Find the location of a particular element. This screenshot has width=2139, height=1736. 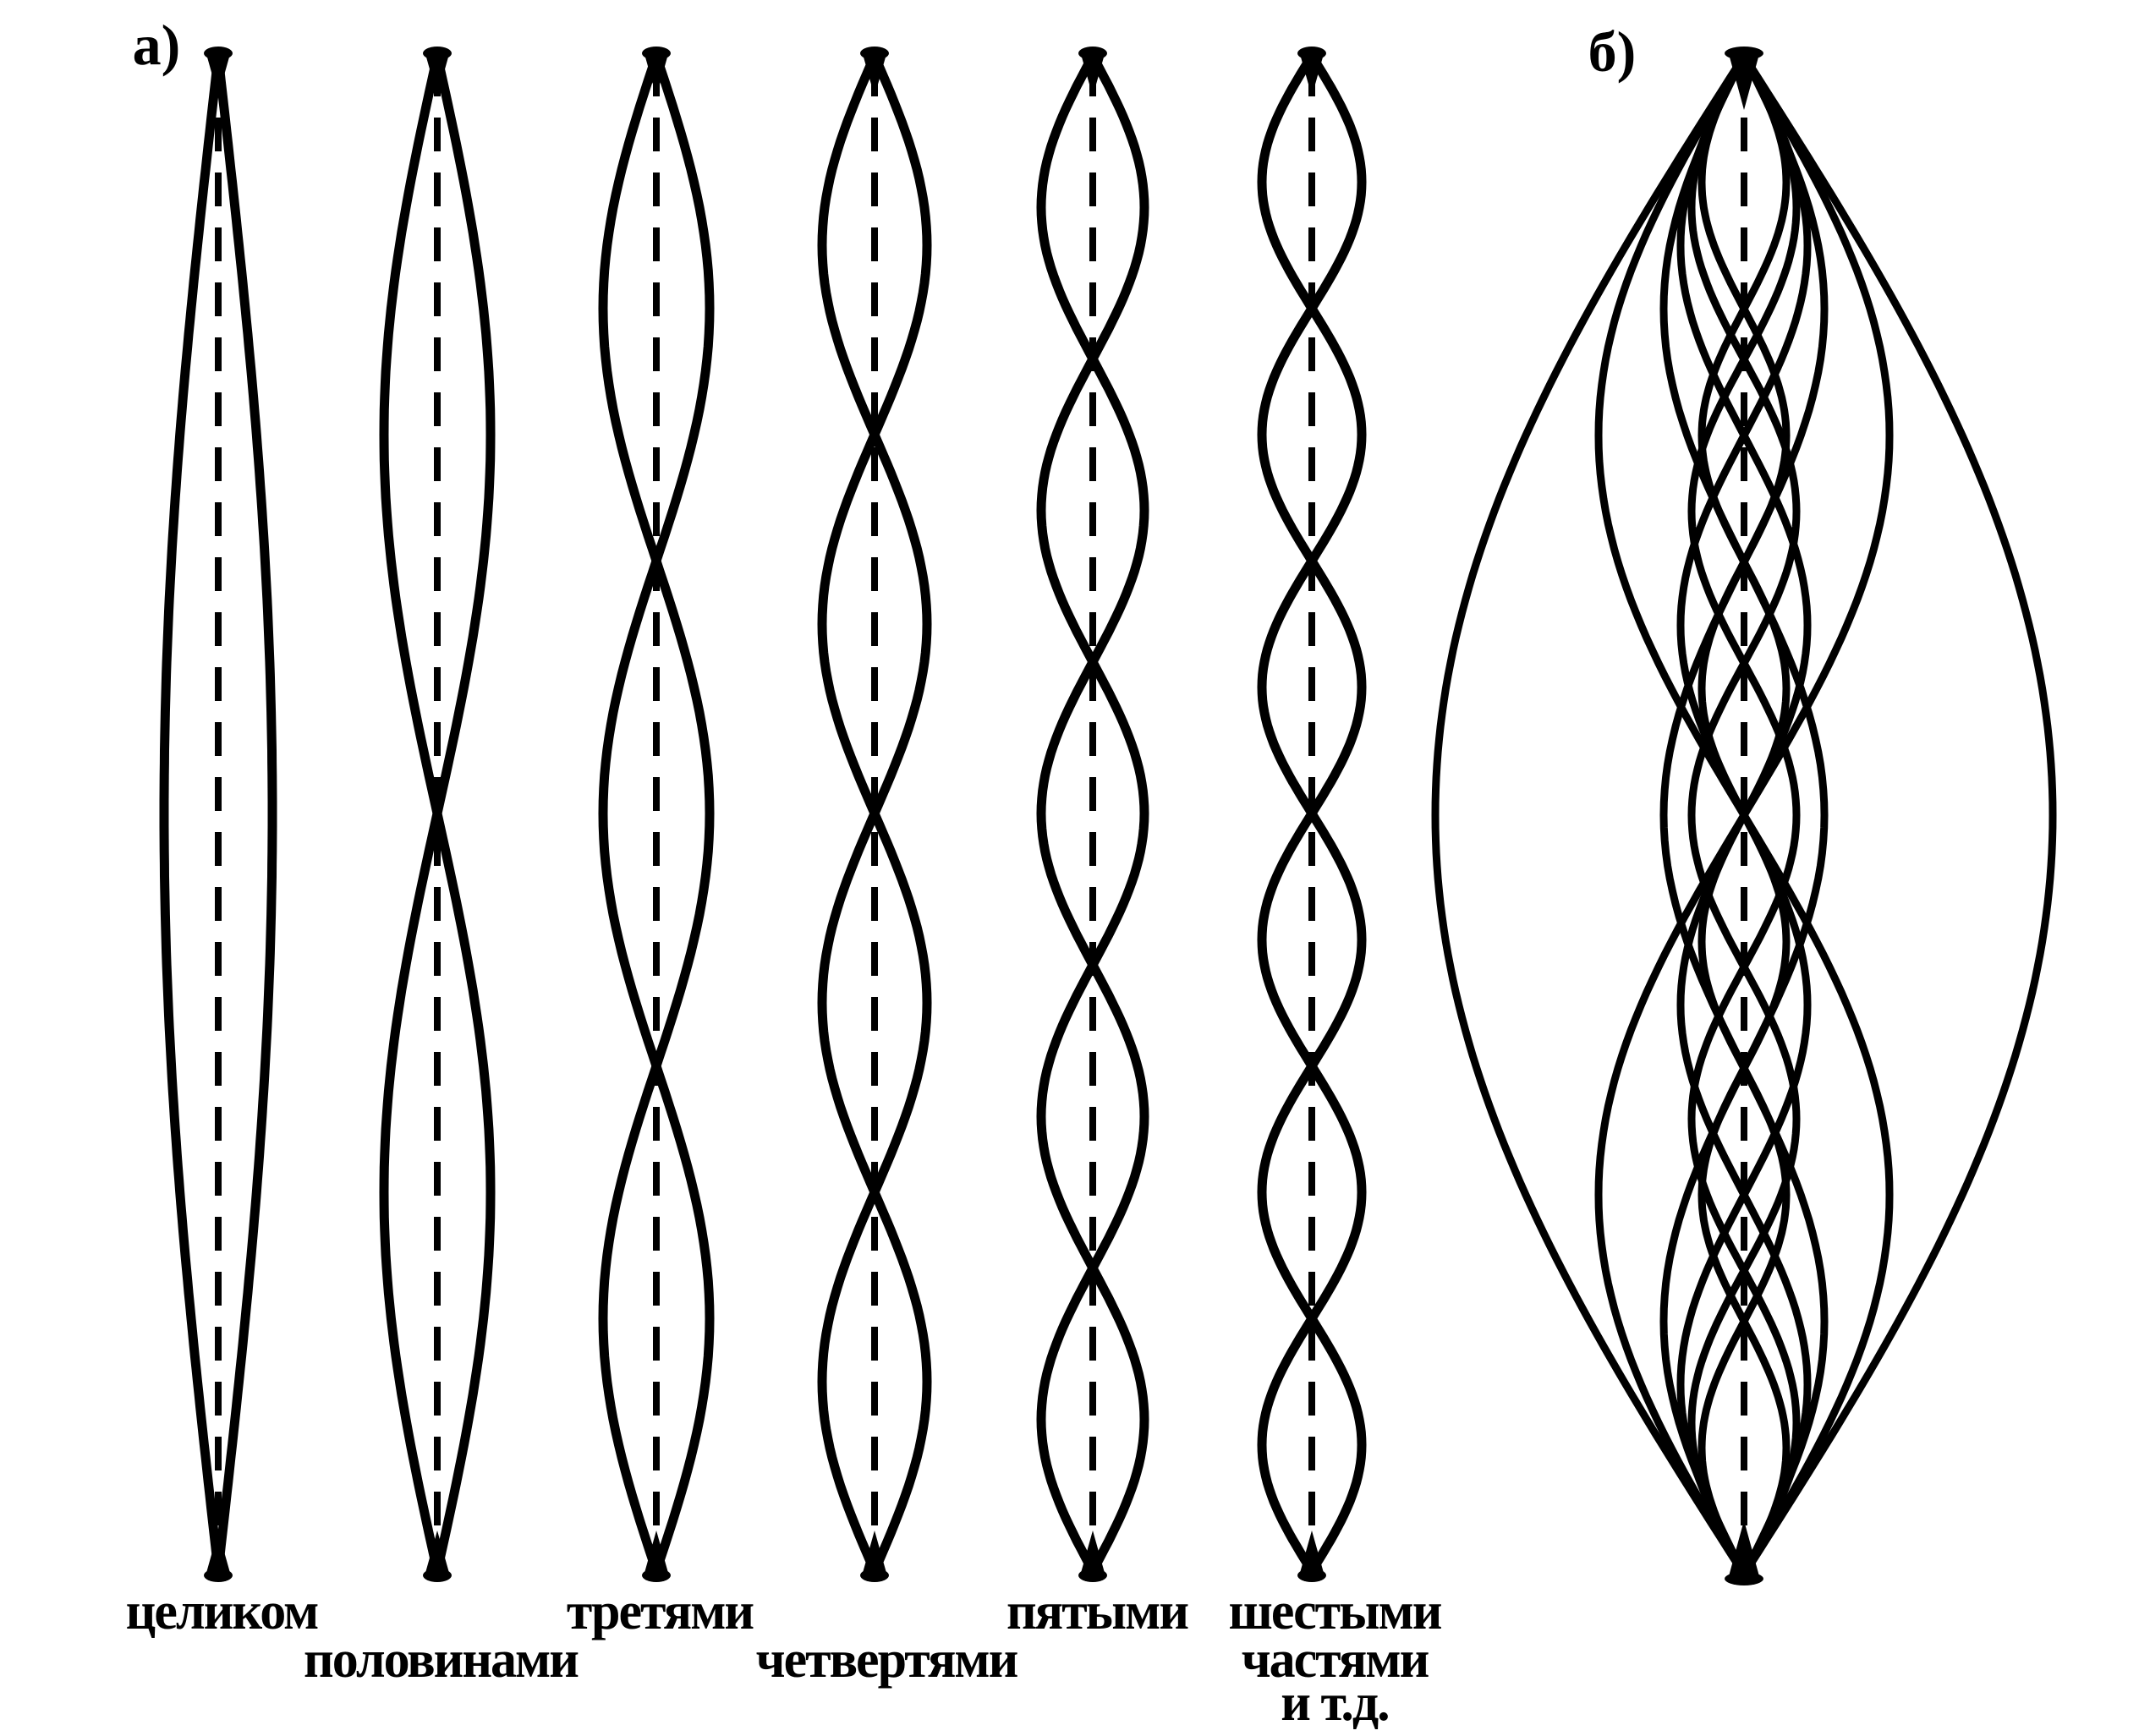

panel-a-label: а) is located at coordinates (157, 45).